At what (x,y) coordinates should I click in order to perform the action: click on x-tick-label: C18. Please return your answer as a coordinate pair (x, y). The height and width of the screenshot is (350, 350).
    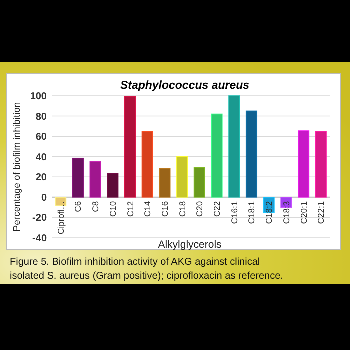
    Looking at the image, I should click on (182, 209).